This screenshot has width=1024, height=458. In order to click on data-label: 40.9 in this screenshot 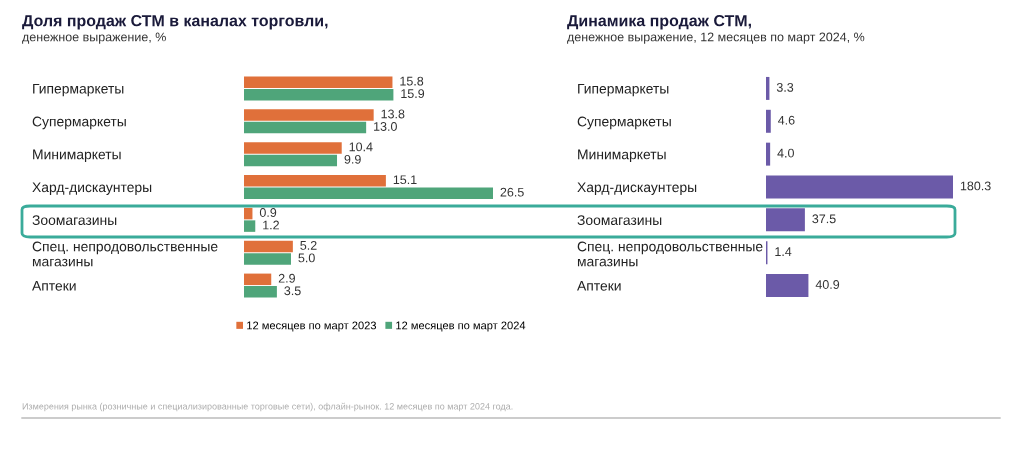, I will do `click(827, 284)`.